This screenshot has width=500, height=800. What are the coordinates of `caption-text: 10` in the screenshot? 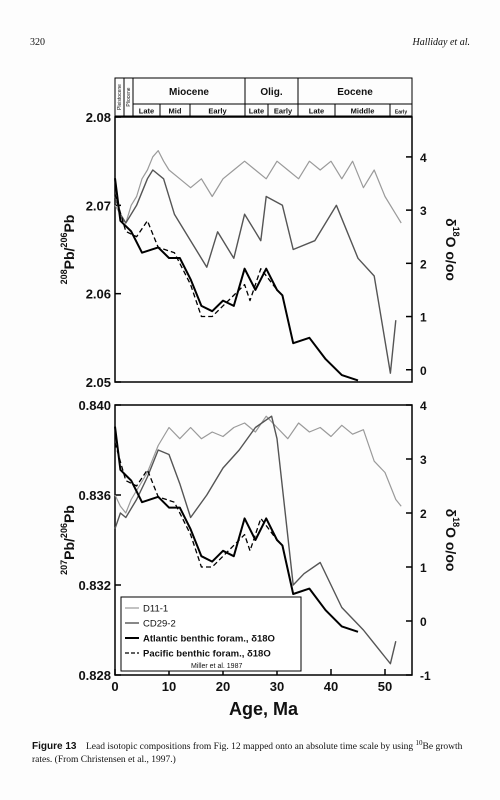 It's located at (419, 743).